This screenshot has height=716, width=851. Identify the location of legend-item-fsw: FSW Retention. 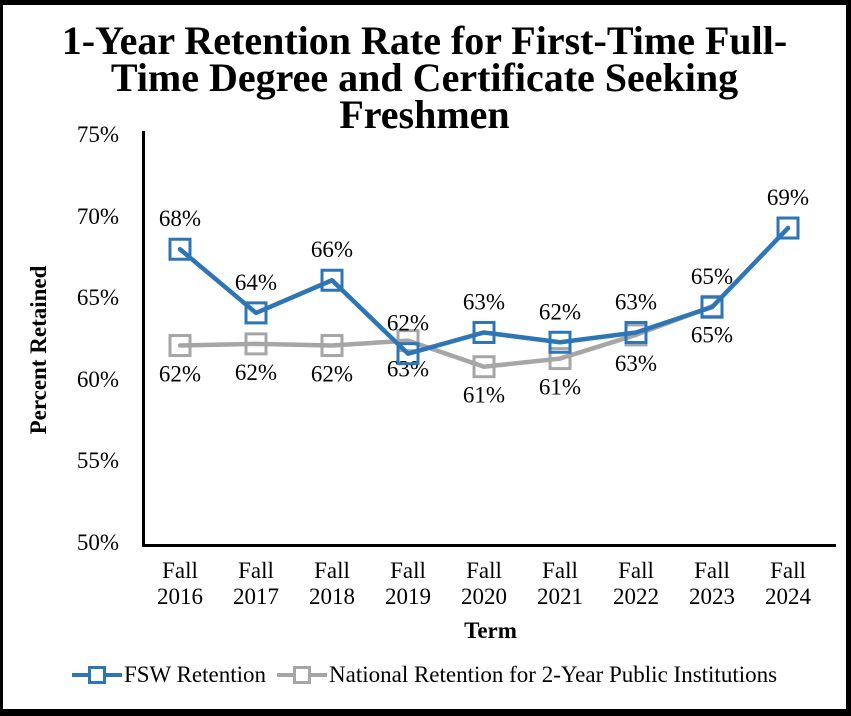
(169, 675).